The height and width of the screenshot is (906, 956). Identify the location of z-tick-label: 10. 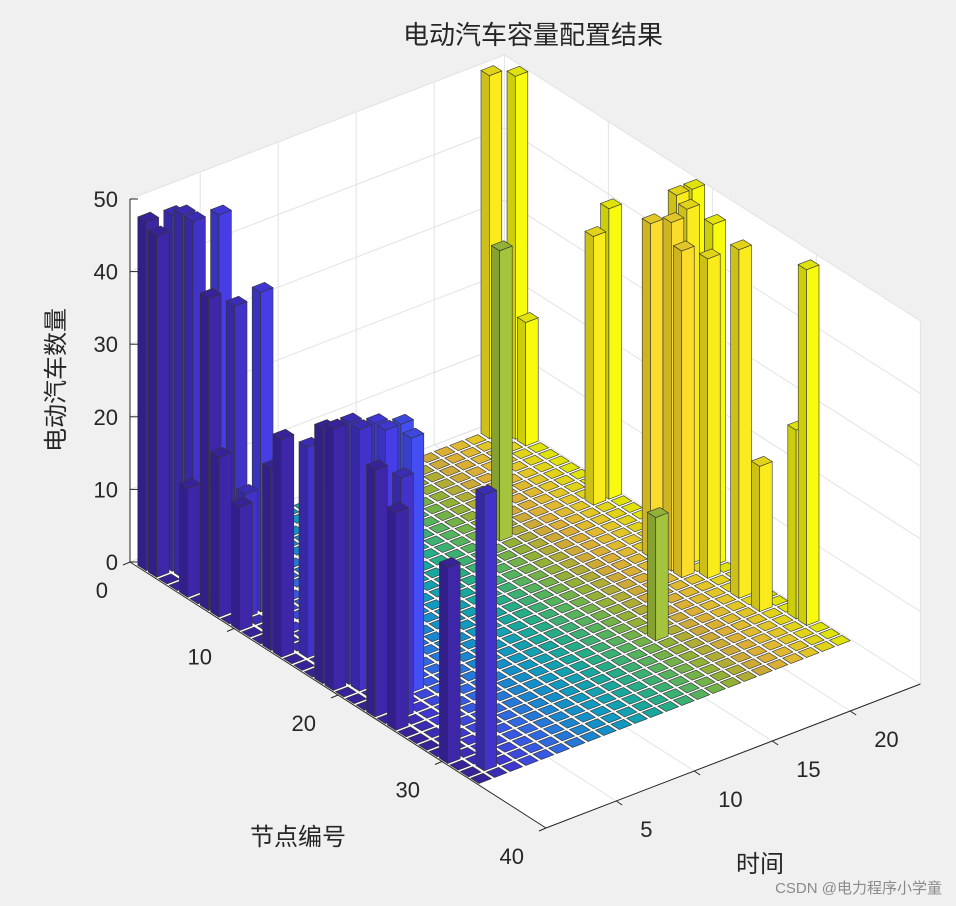
(106, 489).